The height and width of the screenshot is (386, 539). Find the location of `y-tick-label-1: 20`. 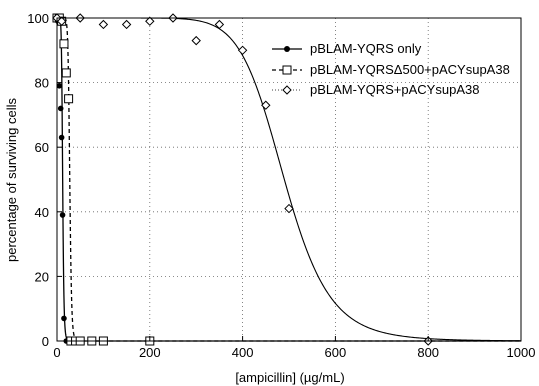

y-tick-label-1: 20 is located at coordinates (42, 276).